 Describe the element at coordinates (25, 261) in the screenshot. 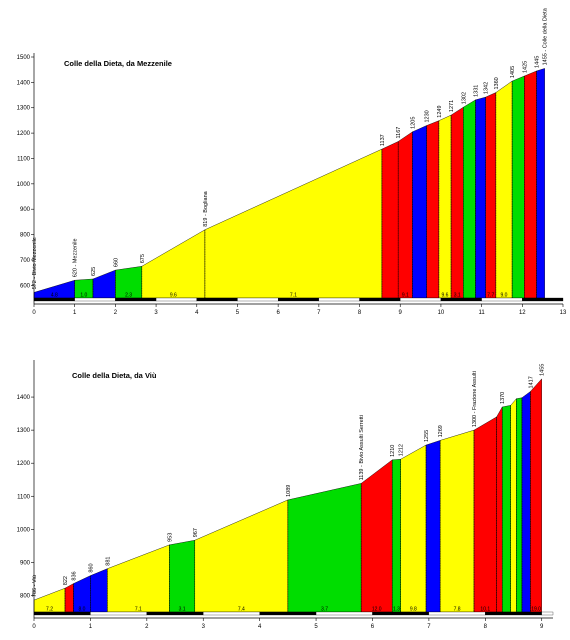

I see `y-tick-label: 700` at that location.